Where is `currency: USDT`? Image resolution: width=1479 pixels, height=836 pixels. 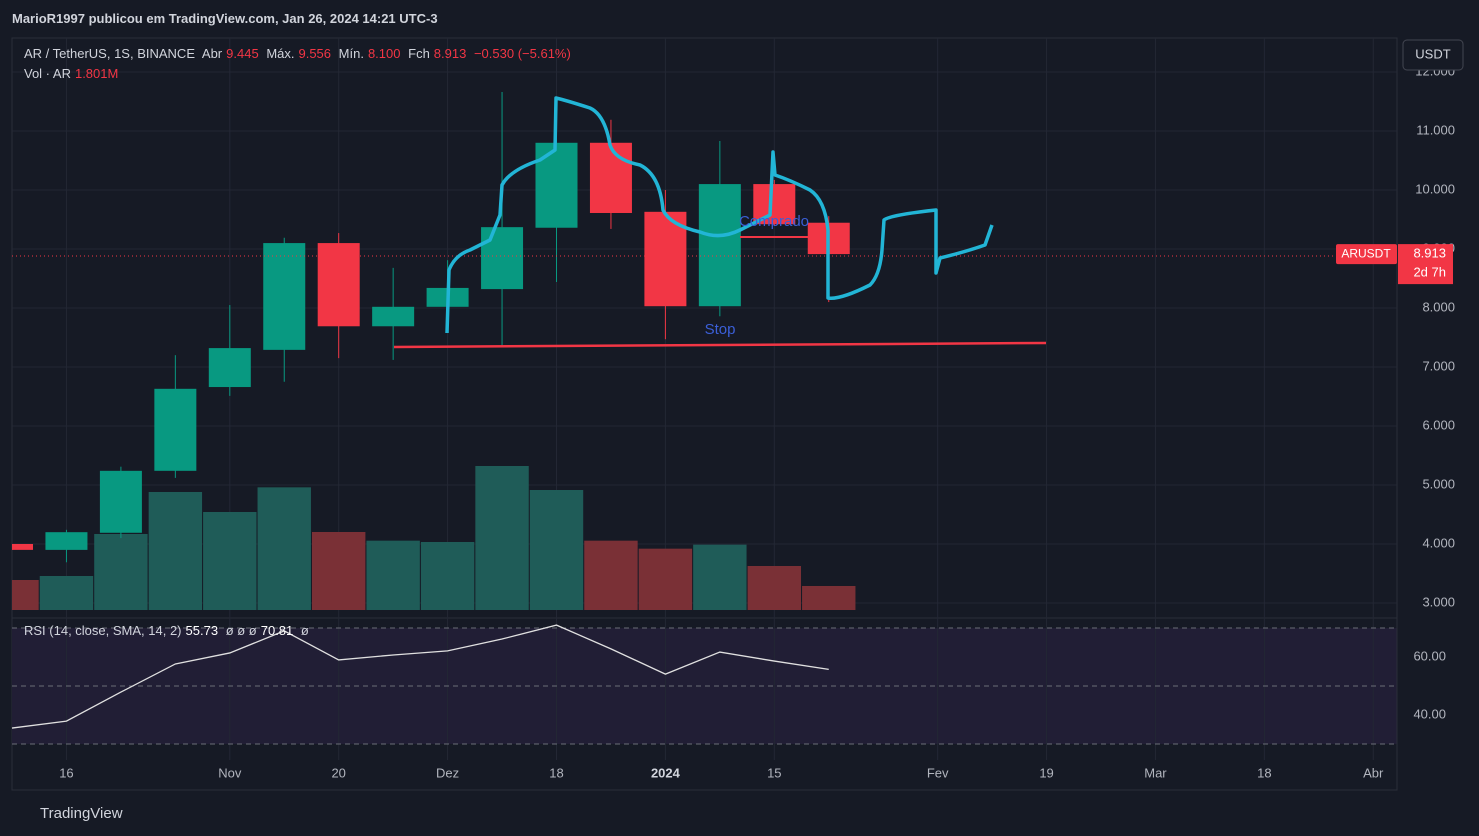 currency: USDT is located at coordinates (1432, 53).